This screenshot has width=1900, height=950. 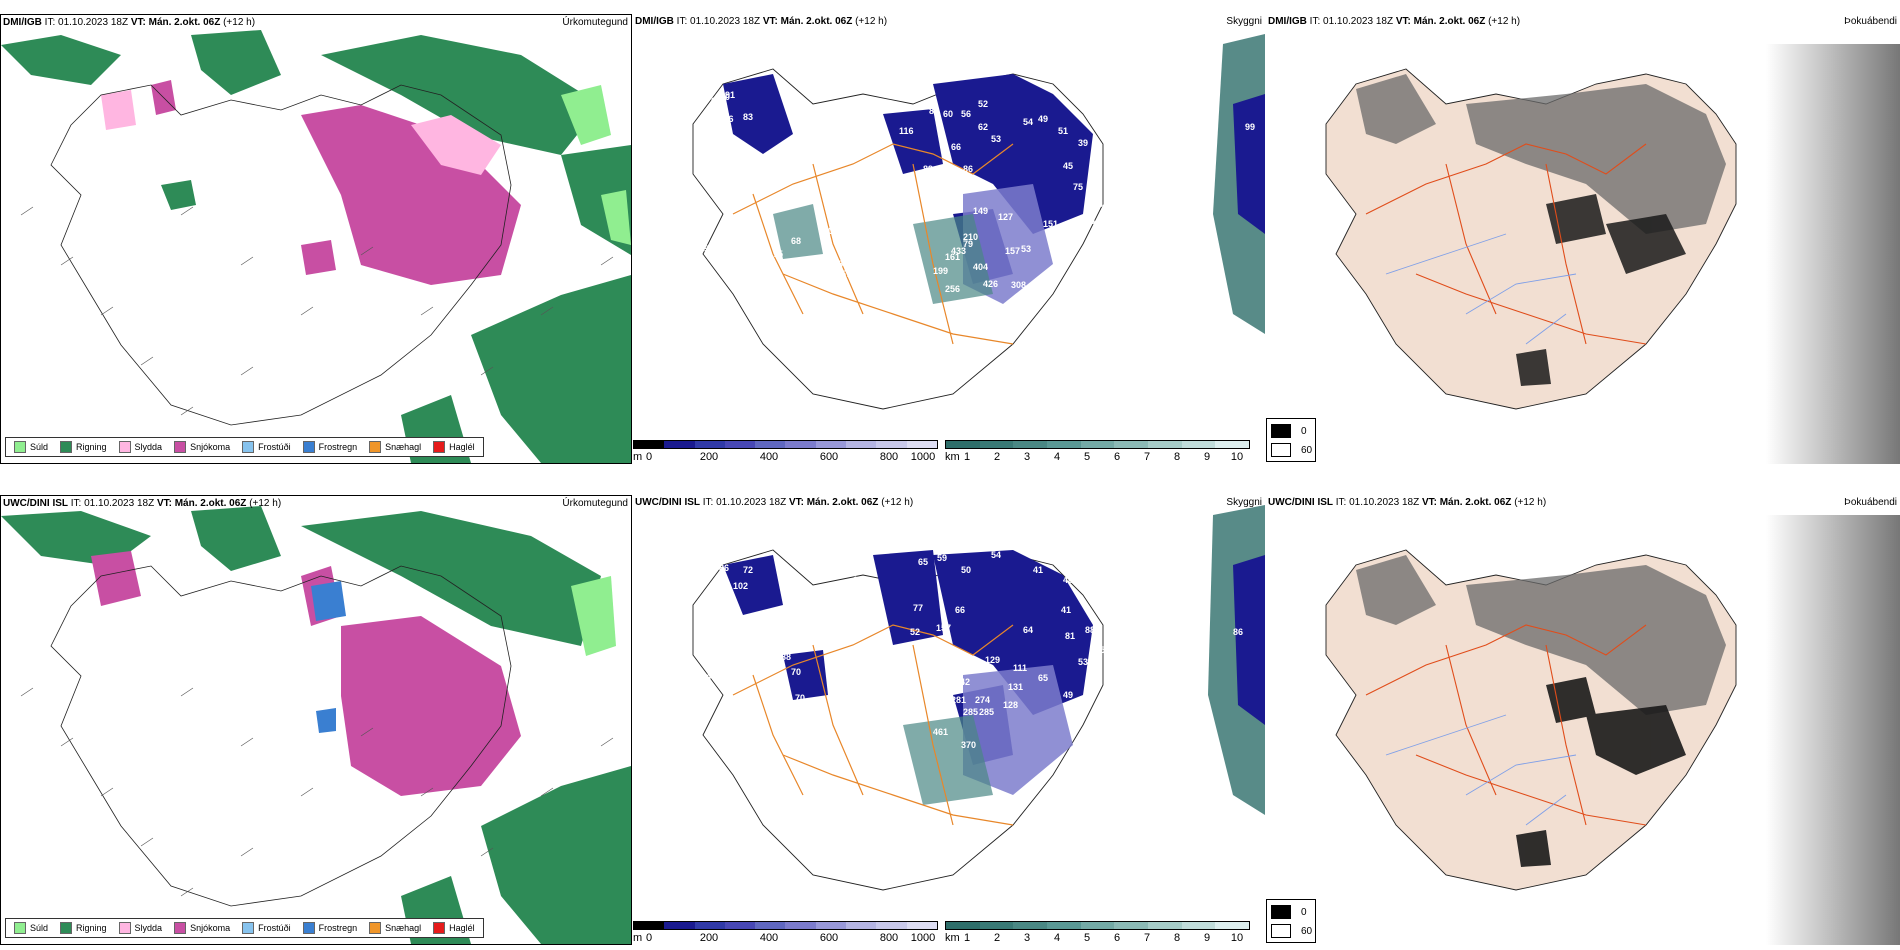 What do you see at coordinates (1207, 938) in the screenshot?
I see `tick-label: 9` at bounding box center [1207, 938].